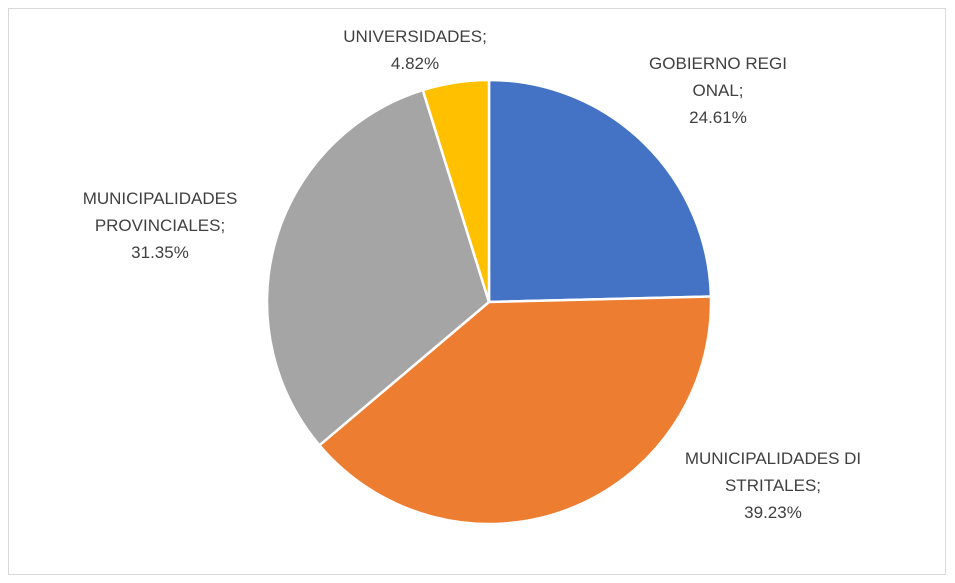 This screenshot has height=583, width=955. I want to click on value-label: 31.35%, so click(160, 252).